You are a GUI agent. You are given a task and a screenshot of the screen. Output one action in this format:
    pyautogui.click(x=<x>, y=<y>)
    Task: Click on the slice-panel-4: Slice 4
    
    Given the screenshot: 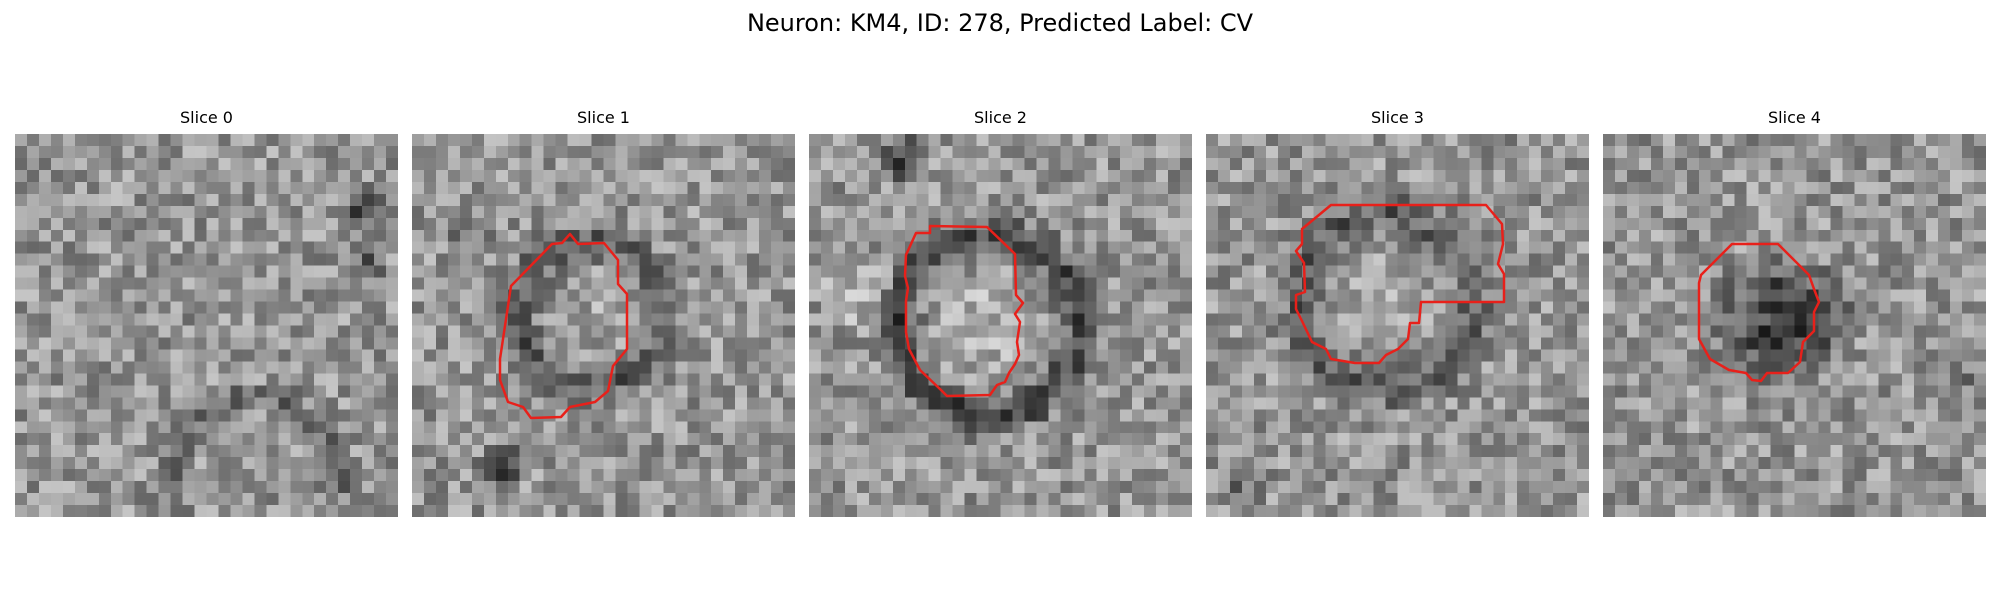 What is the action you would take?
    pyautogui.click(x=1794, y=313)
    